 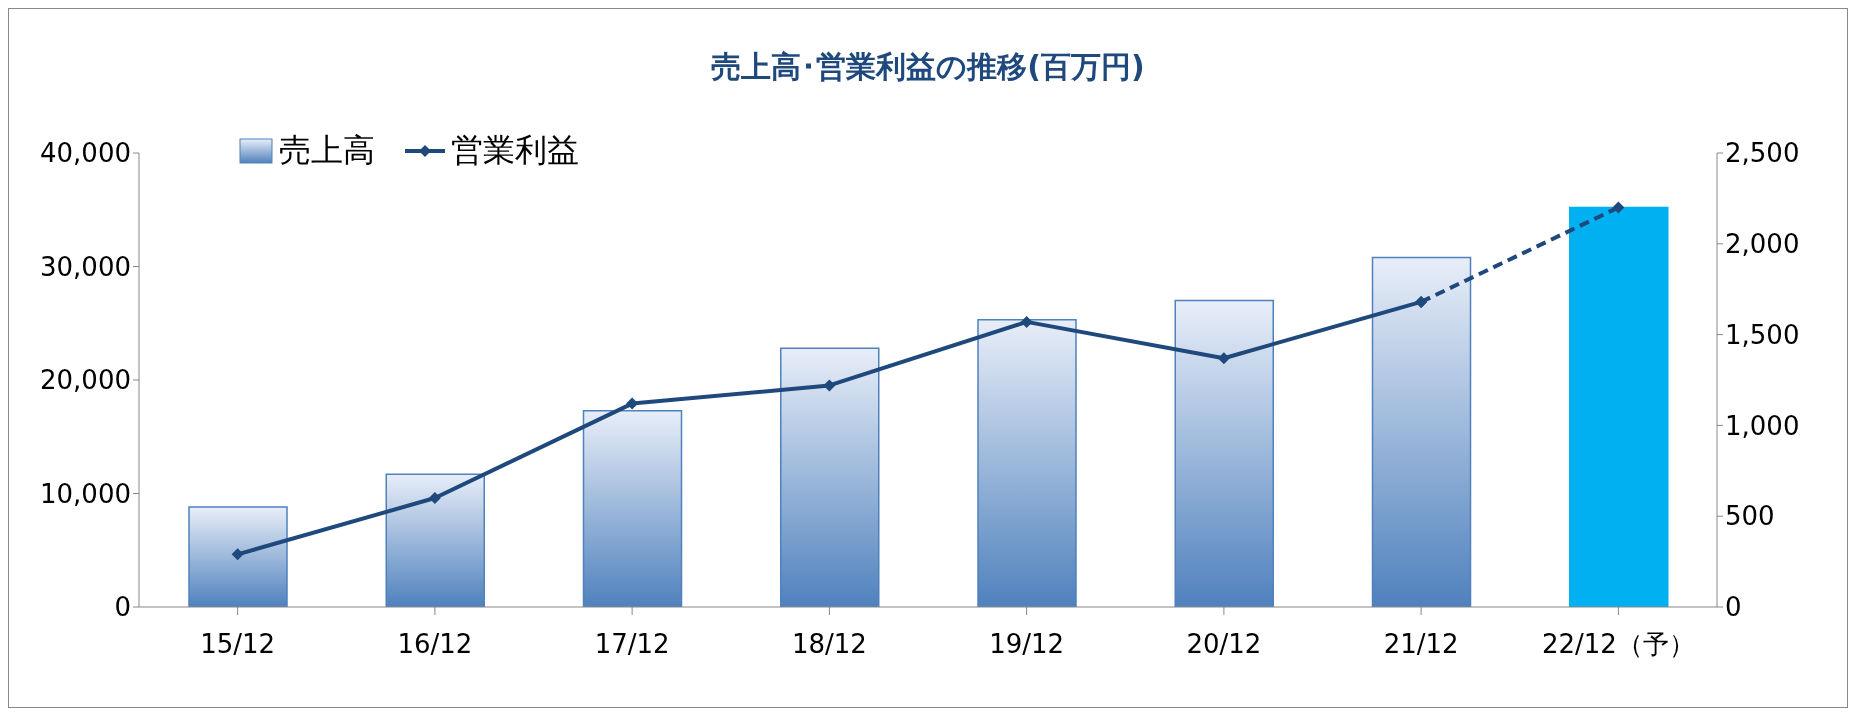 What do you see at coordinates (327, 150) in the screenshot?
I see `legend-label: 売上高` at bounding box center [327, 150].